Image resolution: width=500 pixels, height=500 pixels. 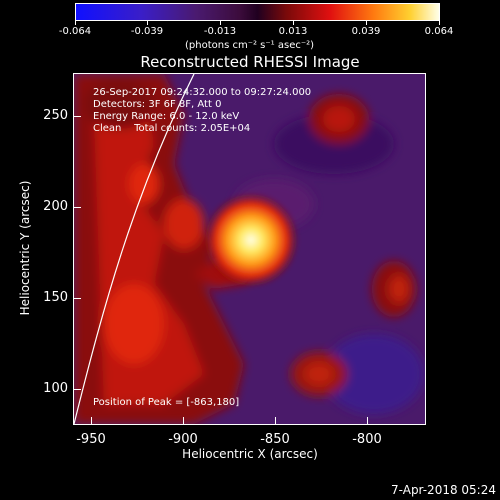 What do you see at coordinates (55, 388) in the screenshot?
I see `y-tick-label: 100` at bounding box center [55, 388].